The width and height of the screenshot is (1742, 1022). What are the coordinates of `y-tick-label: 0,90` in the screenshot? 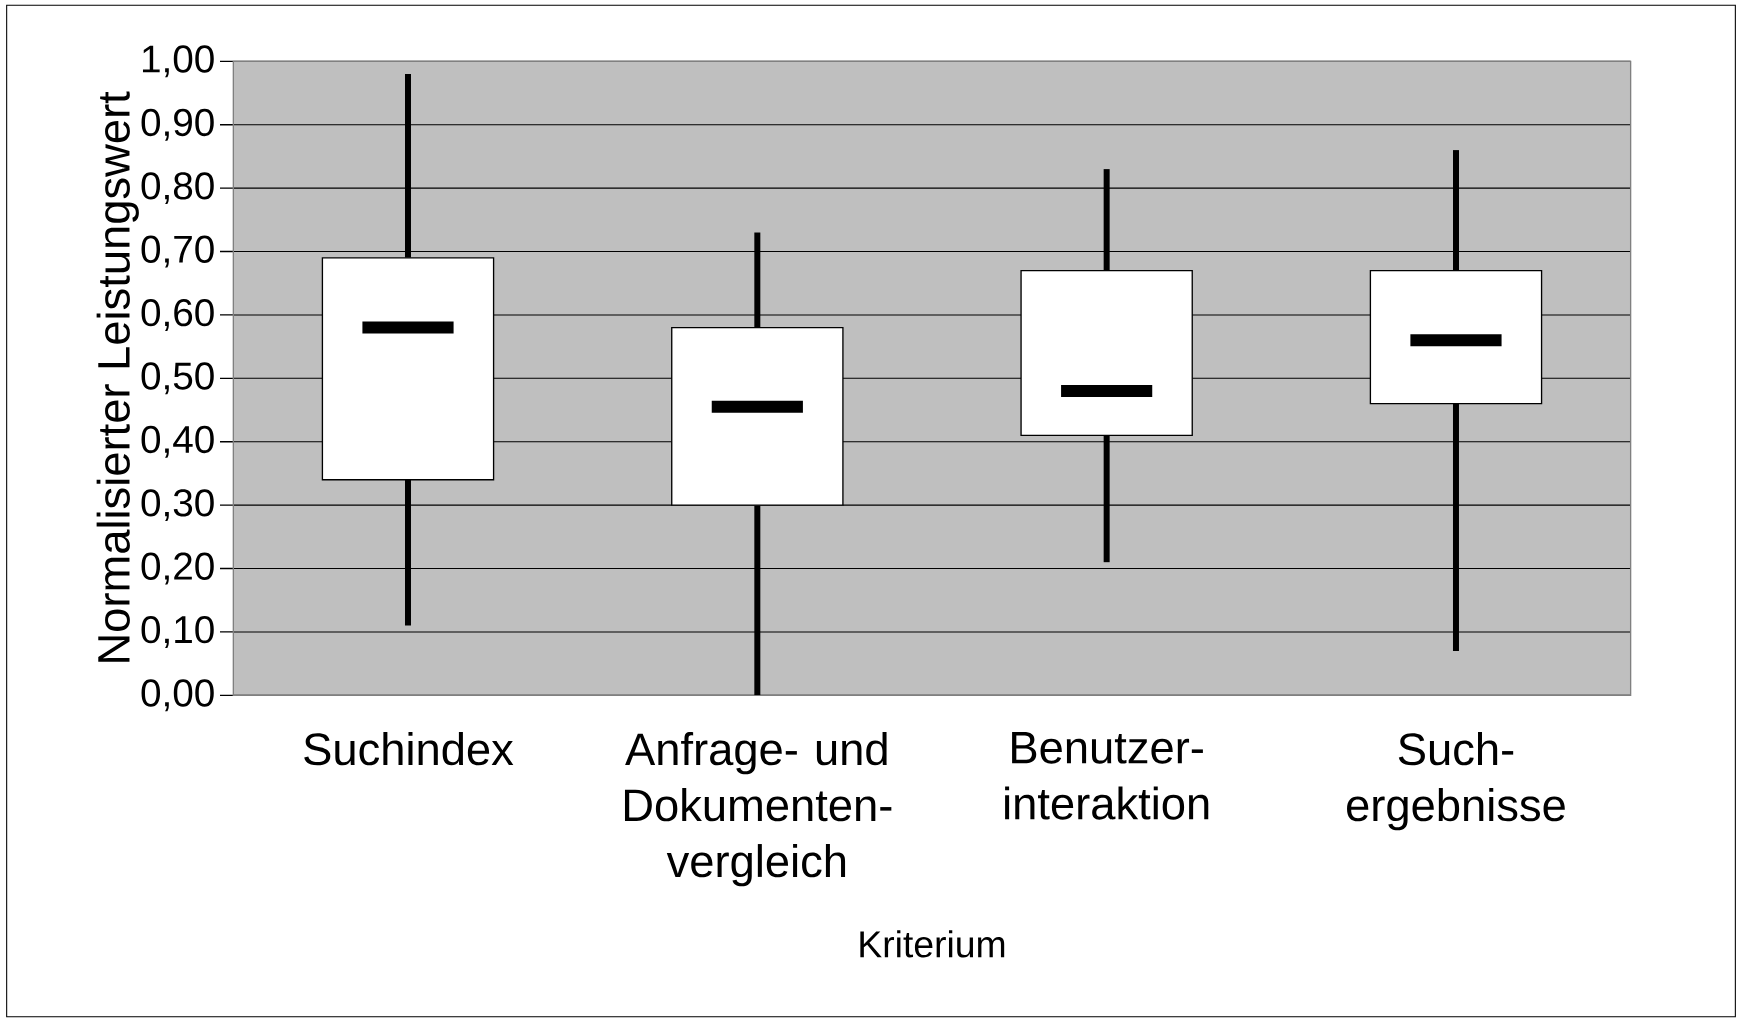 It's located at (177, 124).